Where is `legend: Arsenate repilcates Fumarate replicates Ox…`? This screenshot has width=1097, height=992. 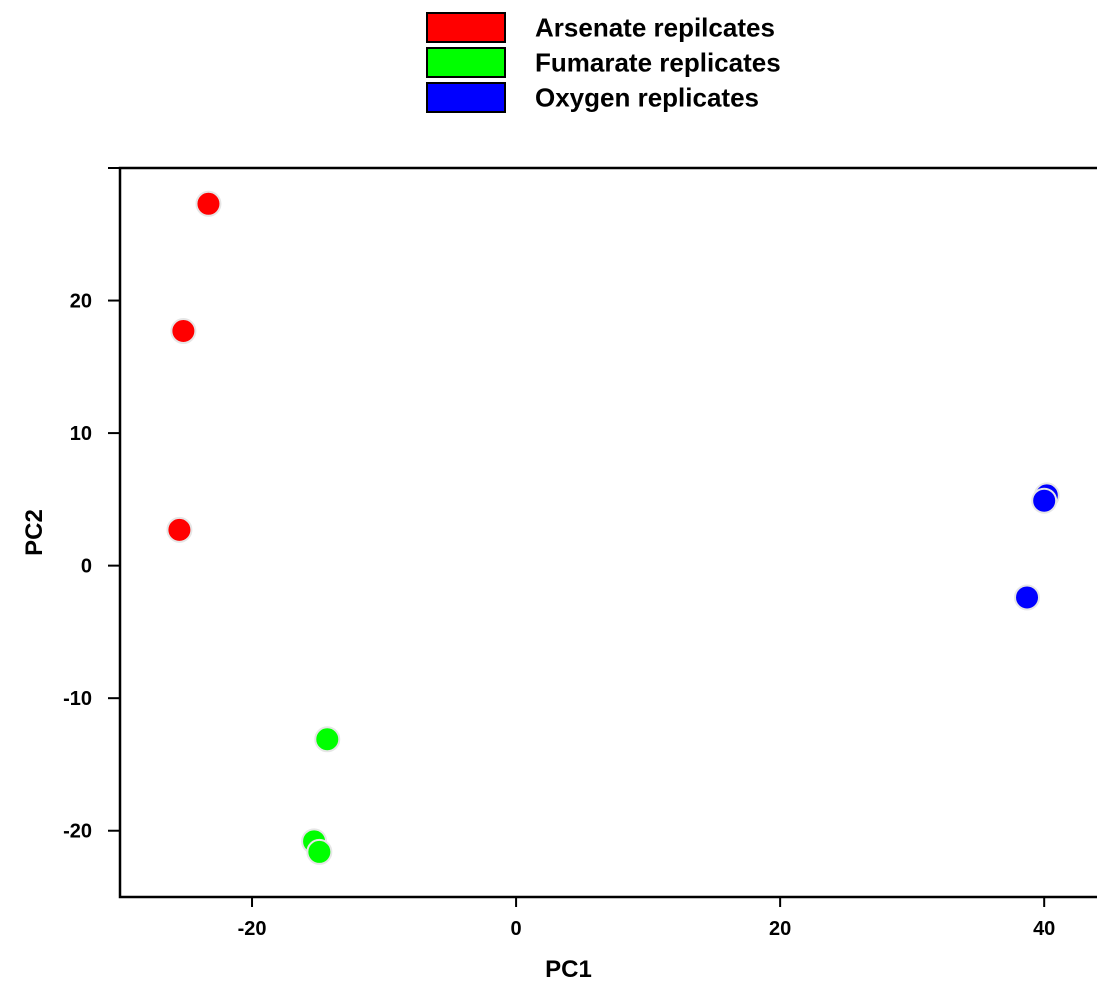 legend: Arsenate repilcates Fumarate replicates Ox… is located at coordinates (603, 62).